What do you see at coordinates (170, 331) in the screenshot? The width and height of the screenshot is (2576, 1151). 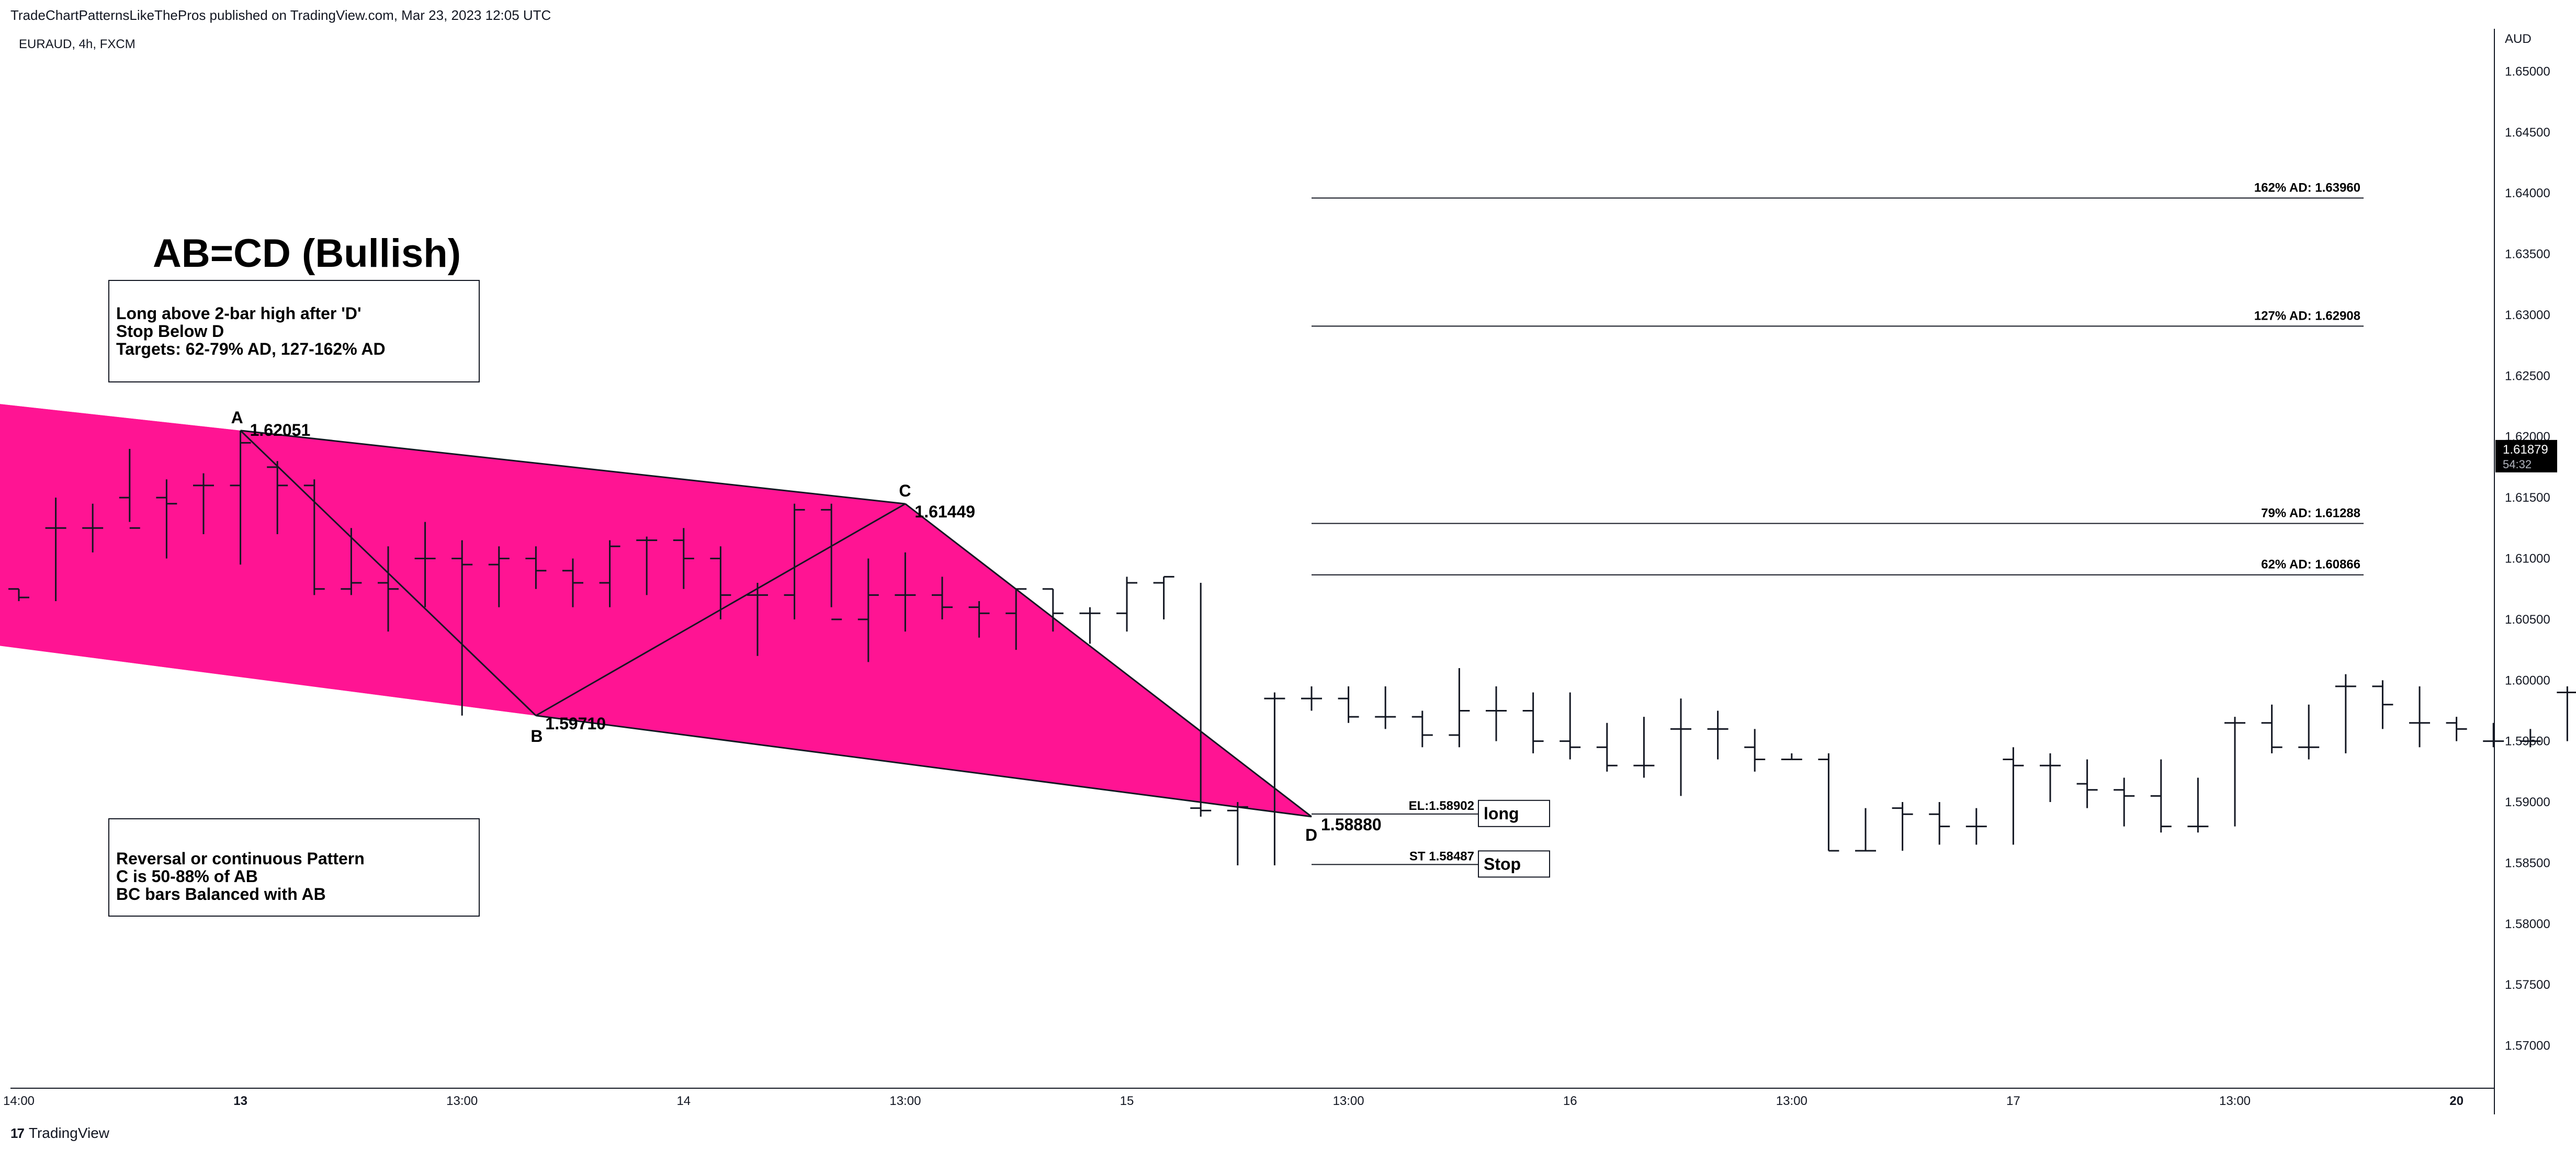 I see `rules-line-2: Stop Below D` at bounding box center [170, 331].